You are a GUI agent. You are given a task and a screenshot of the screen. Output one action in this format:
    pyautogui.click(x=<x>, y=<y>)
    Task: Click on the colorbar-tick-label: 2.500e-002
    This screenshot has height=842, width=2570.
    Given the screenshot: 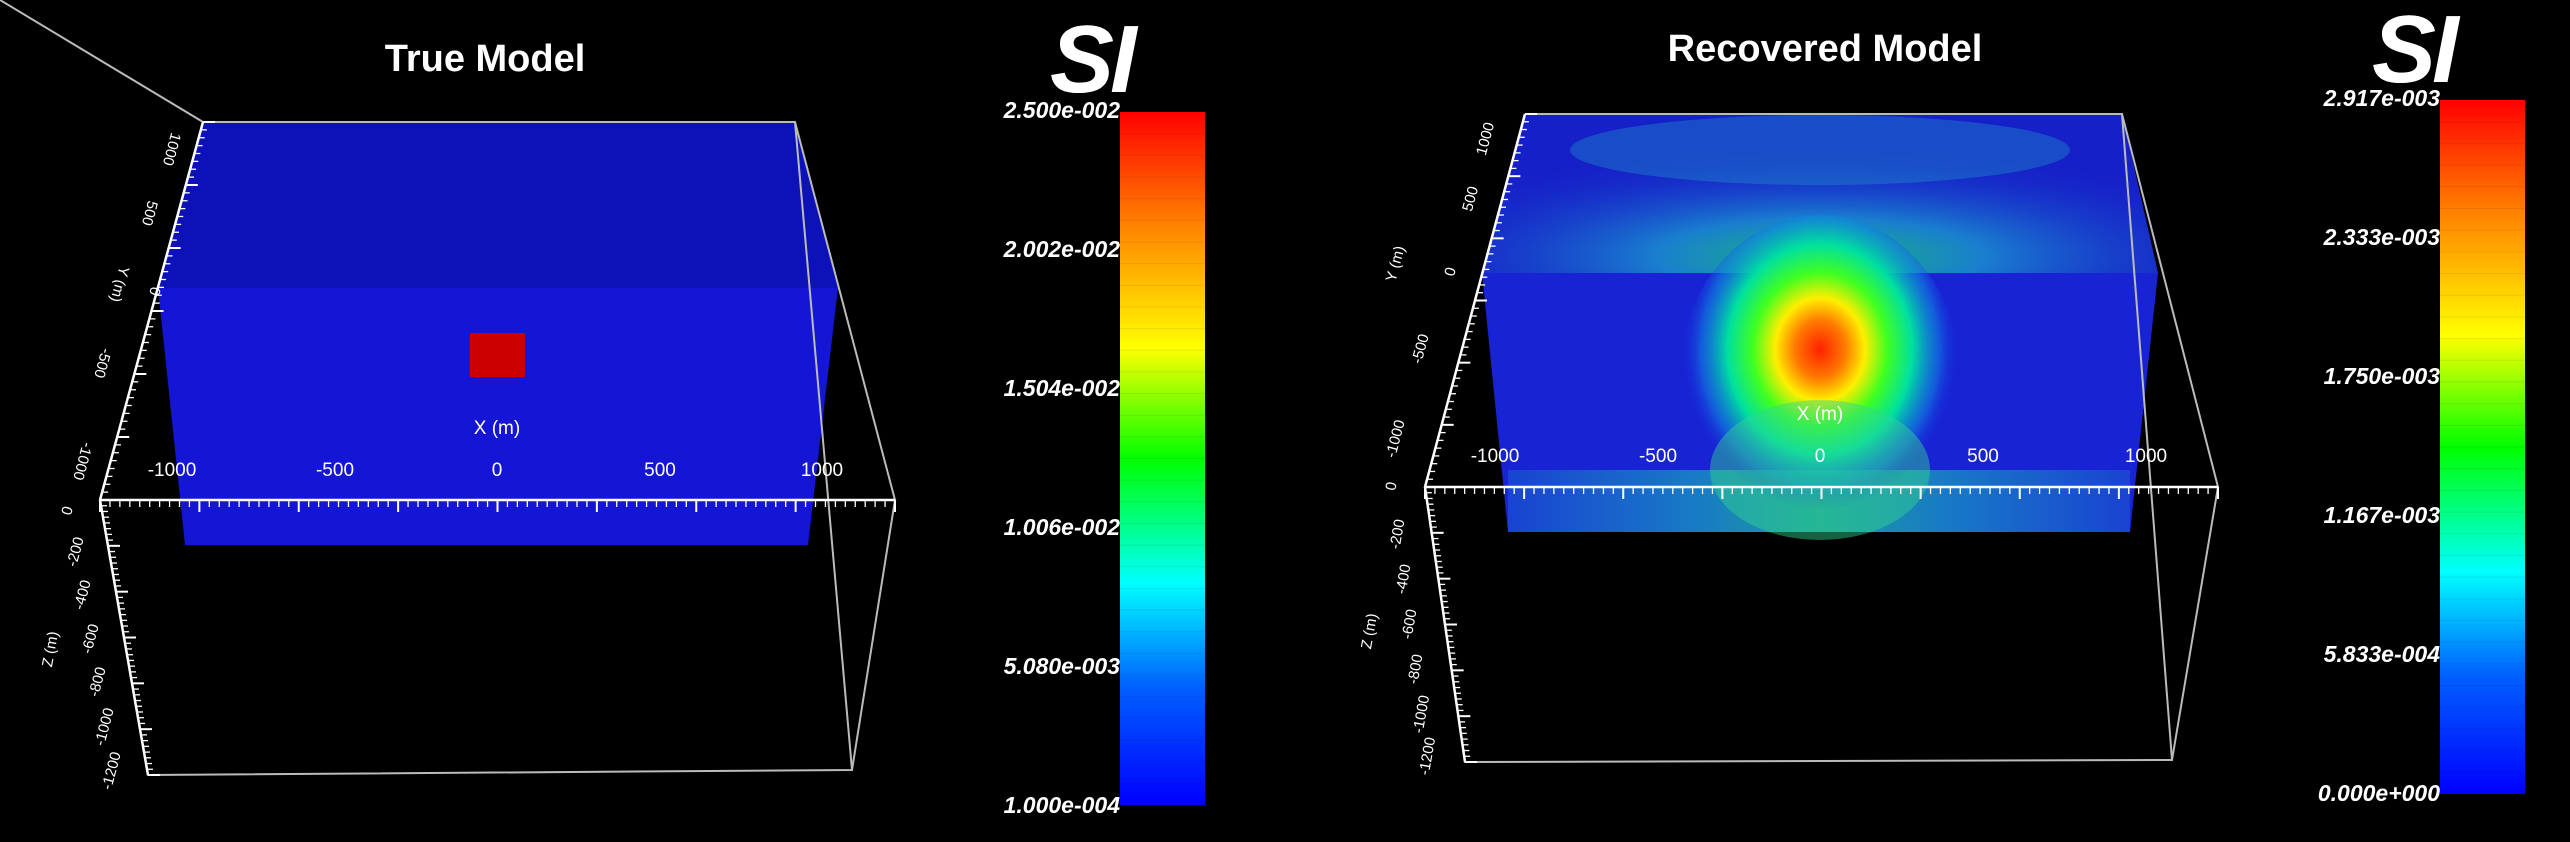 What is the action you would take?
    pyautogui.click(x=1061, y=110)
    